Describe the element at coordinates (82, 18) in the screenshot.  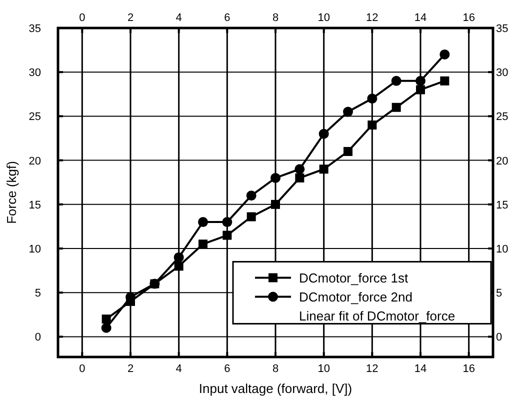
I see `x-tick-label: 0` at that location.